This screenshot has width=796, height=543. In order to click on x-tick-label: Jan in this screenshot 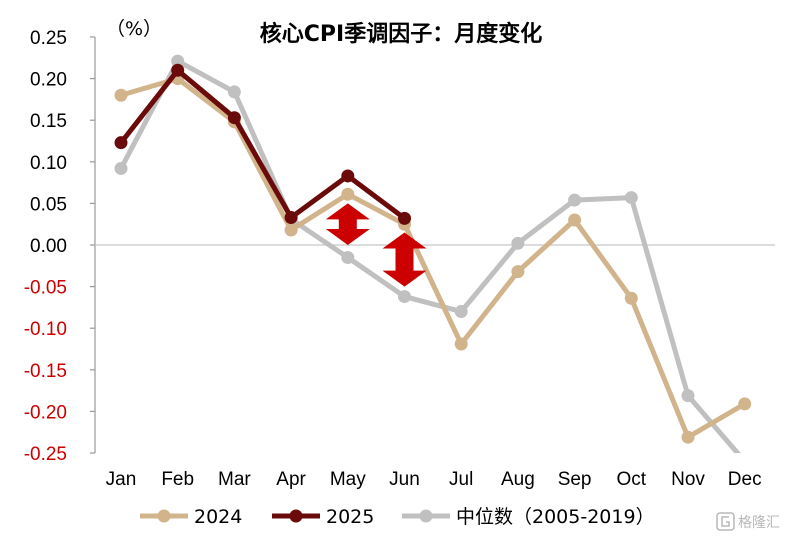, I will do `click(121, 479)`.